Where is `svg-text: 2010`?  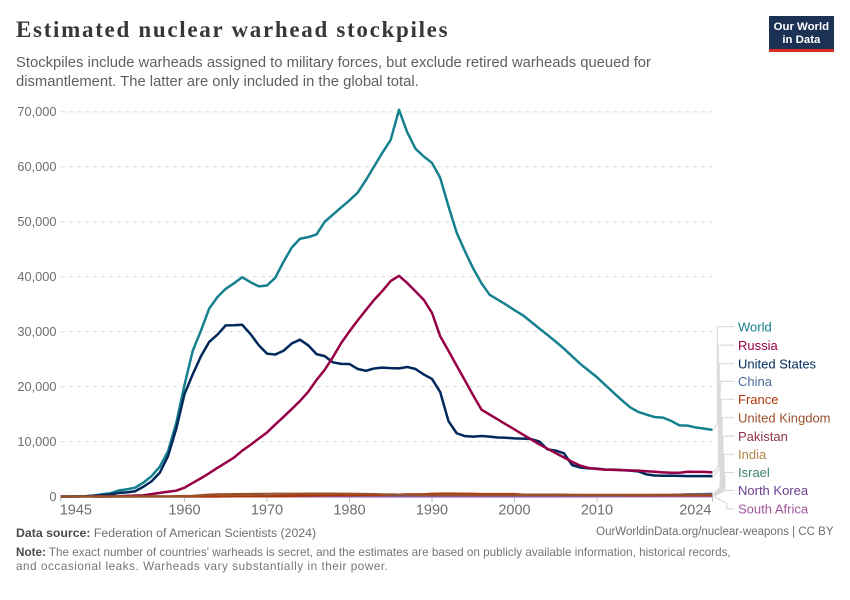
svg-text: 2010 is located at coordinates (597, 510).